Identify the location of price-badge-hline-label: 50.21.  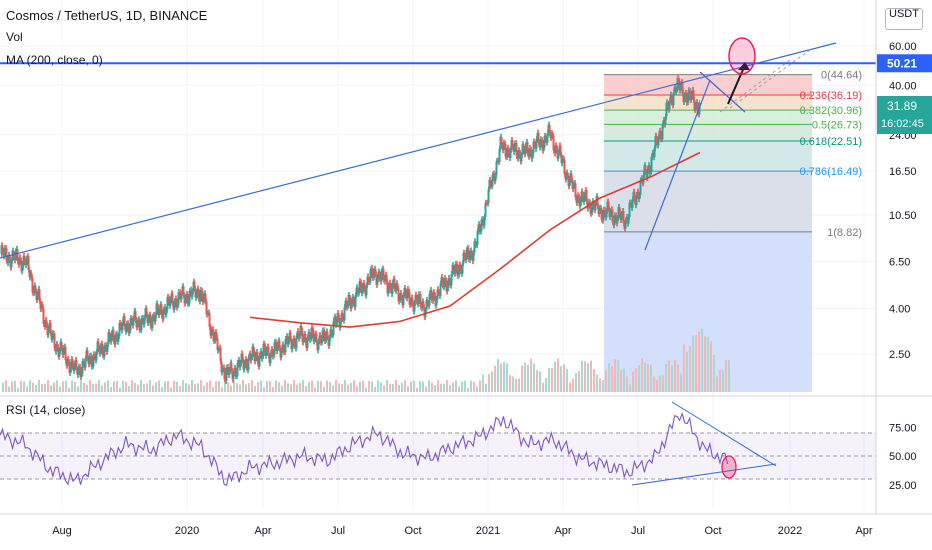
(902, 63).